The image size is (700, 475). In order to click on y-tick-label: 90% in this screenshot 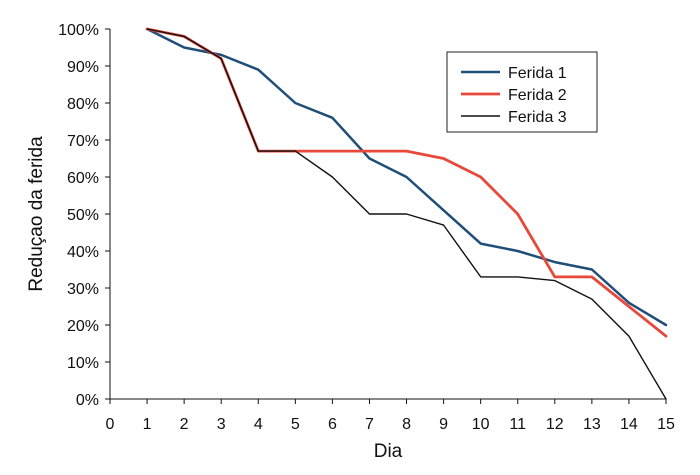, I will do `click(83, 67)`.